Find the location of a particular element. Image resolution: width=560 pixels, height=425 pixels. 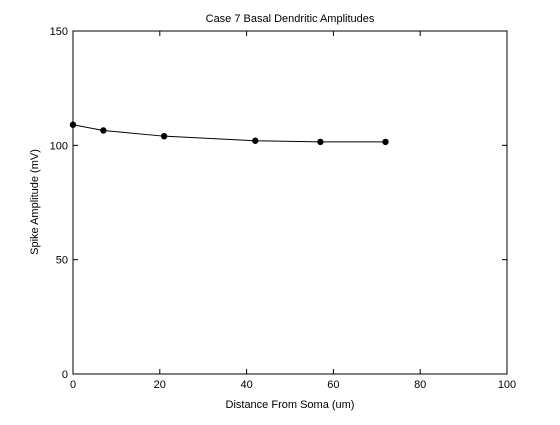

x-tick-label: 60 is located at coordinates (333, 385).